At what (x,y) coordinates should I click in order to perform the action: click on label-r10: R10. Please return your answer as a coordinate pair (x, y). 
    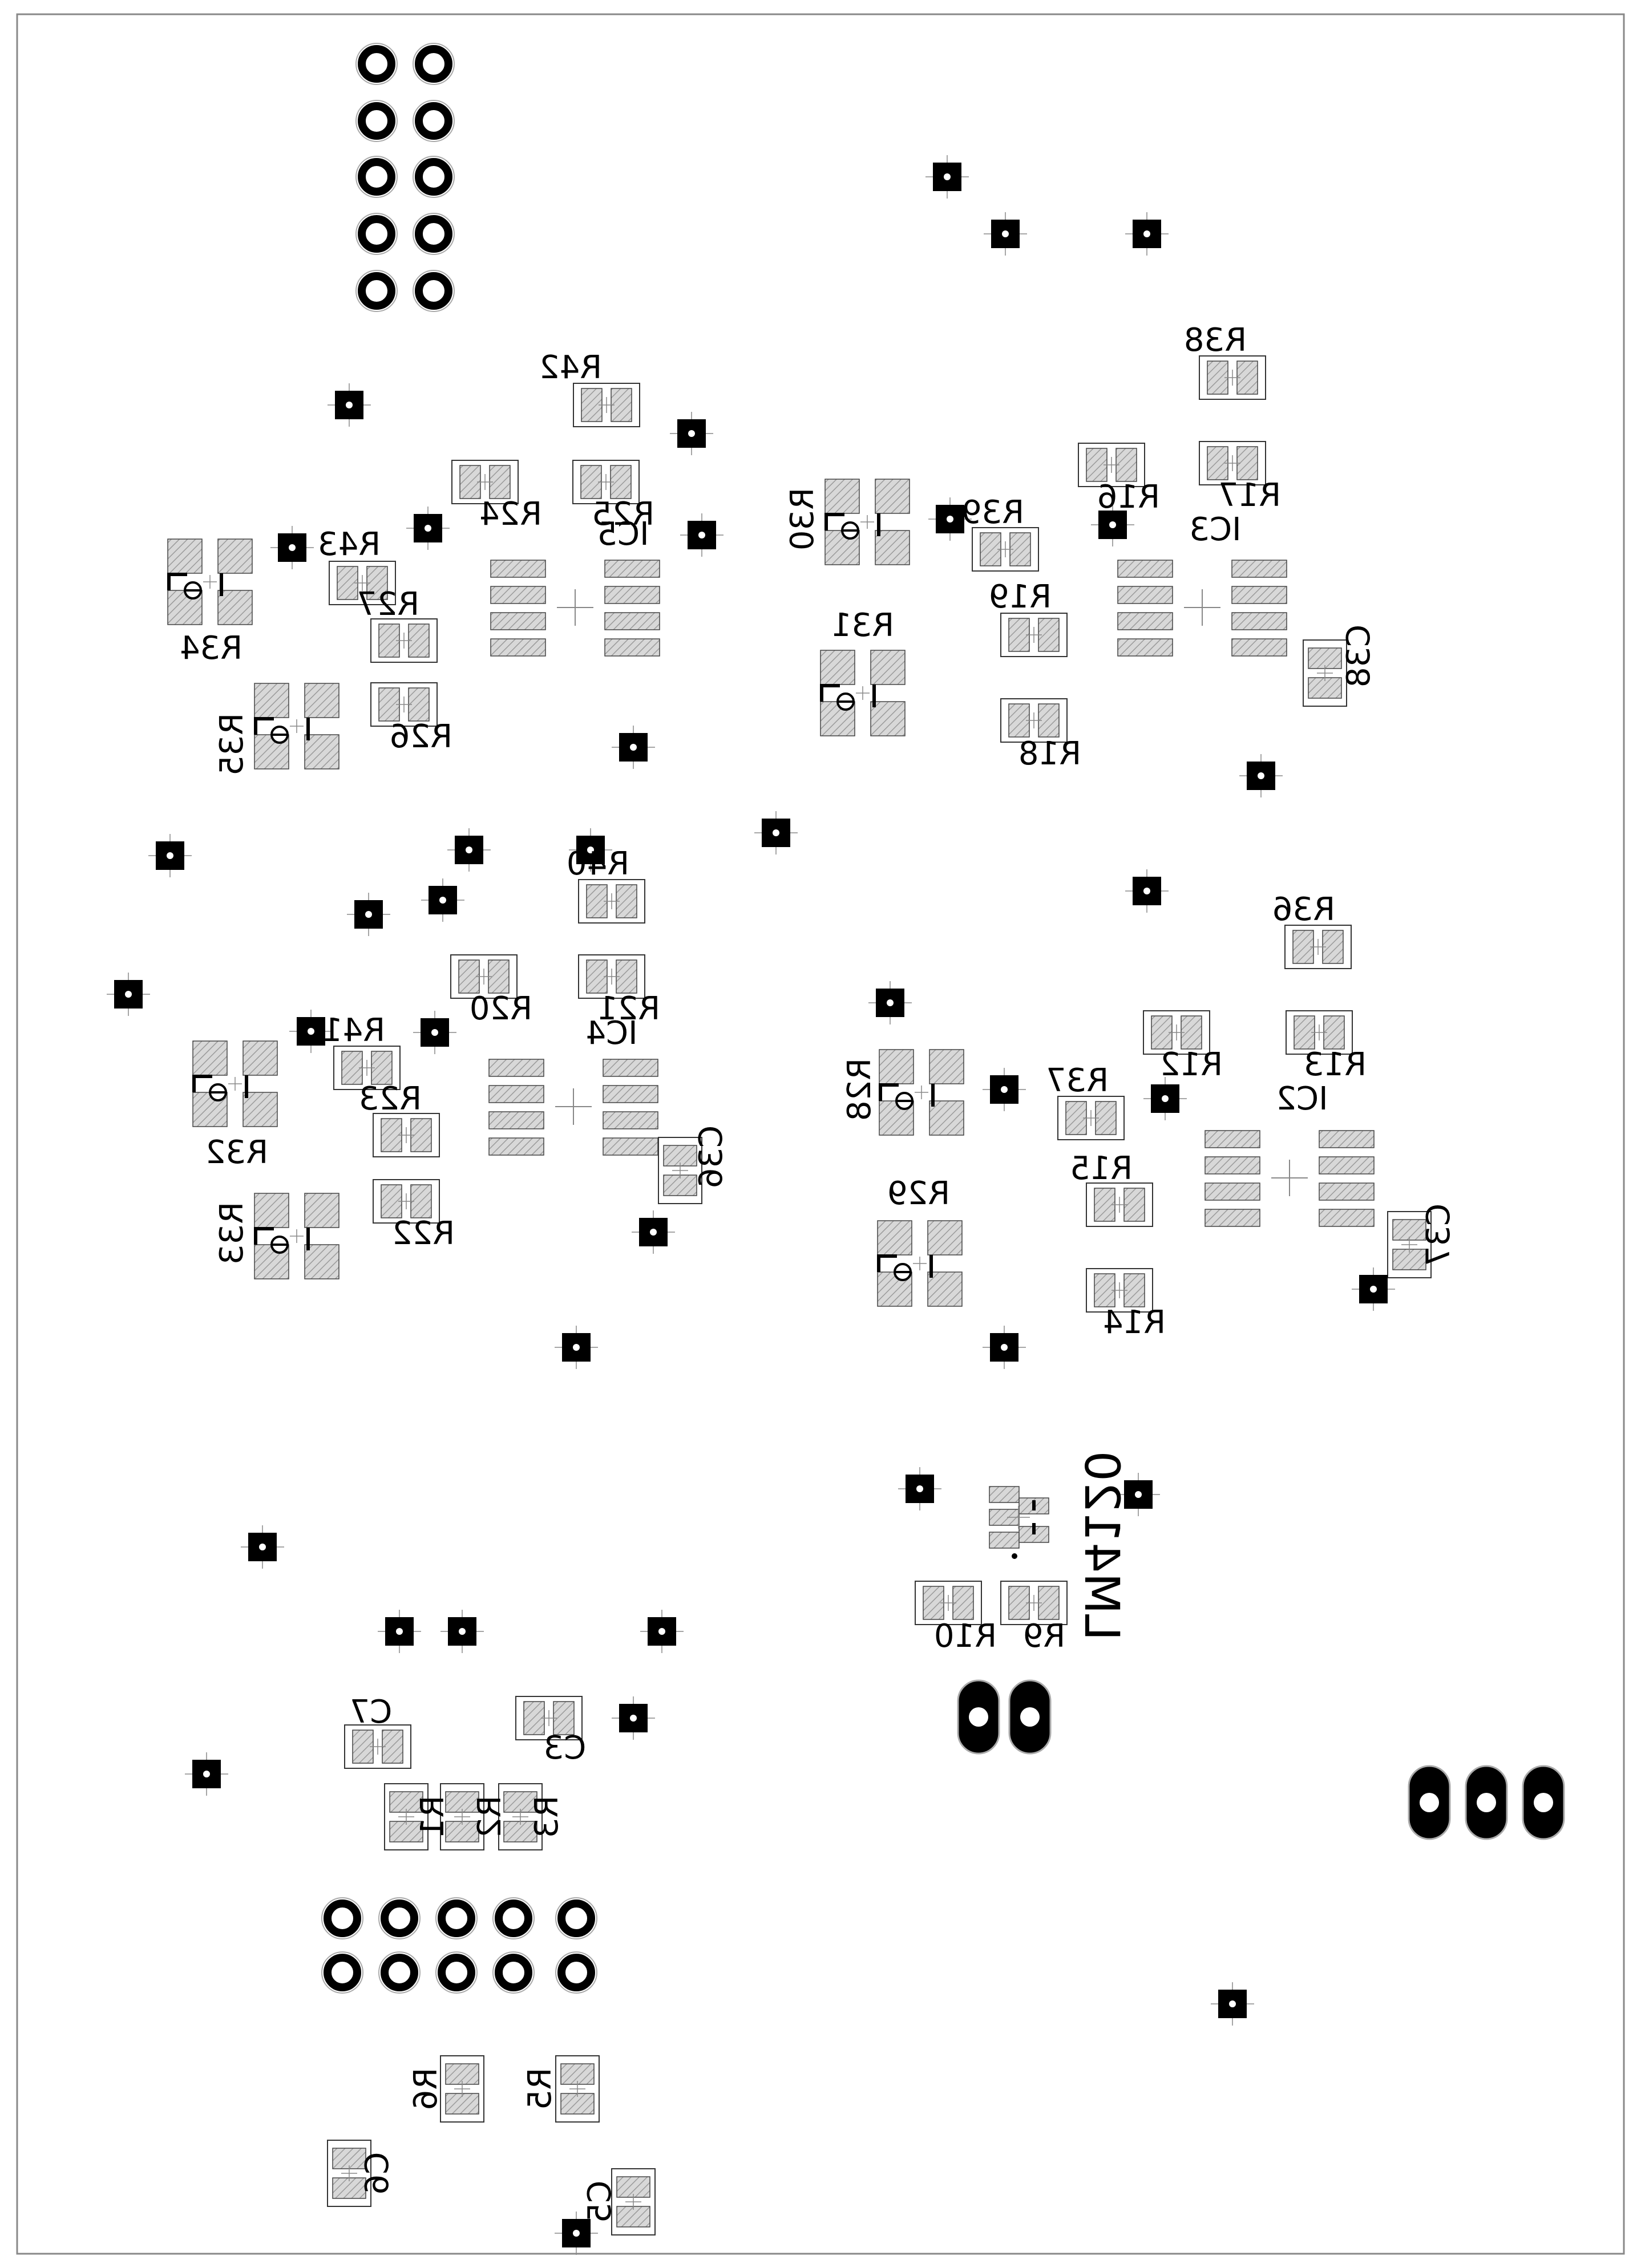
    Looking at the image, I should click on (966, 1637).